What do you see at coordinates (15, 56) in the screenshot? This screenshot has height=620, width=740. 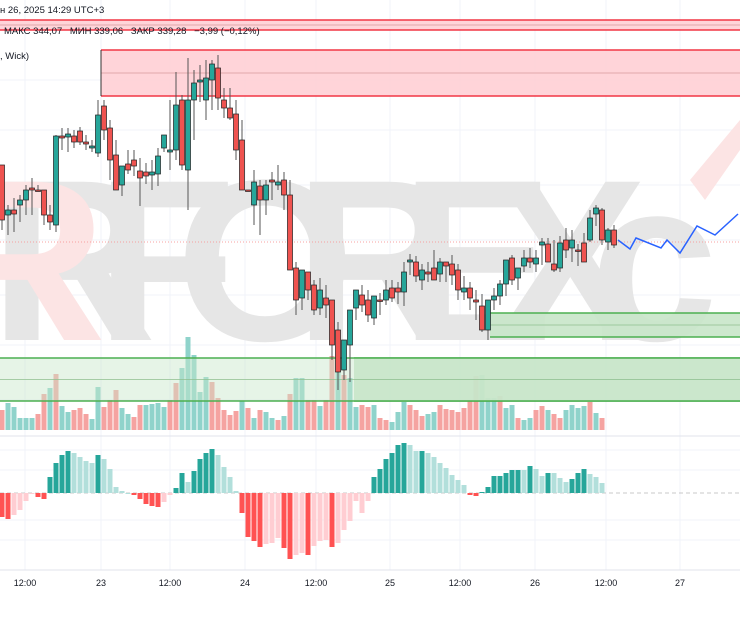 I see `indicator-label: , Wick)` at bounding box center [15, 56].